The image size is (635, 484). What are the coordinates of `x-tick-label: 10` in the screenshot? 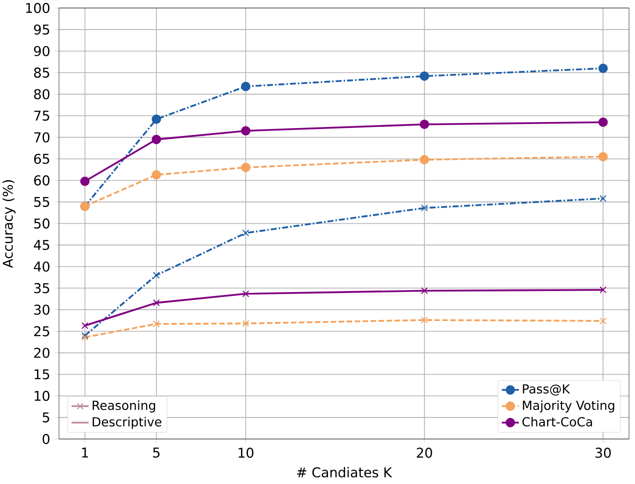 It's located at (246, 453).